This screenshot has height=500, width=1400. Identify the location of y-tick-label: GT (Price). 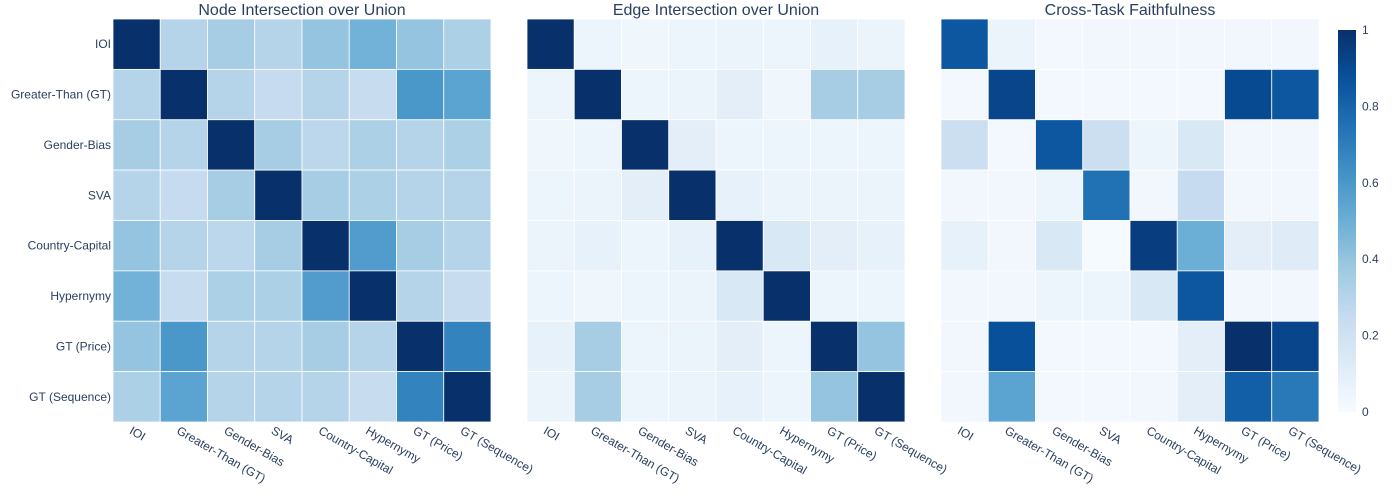
(83, 346).